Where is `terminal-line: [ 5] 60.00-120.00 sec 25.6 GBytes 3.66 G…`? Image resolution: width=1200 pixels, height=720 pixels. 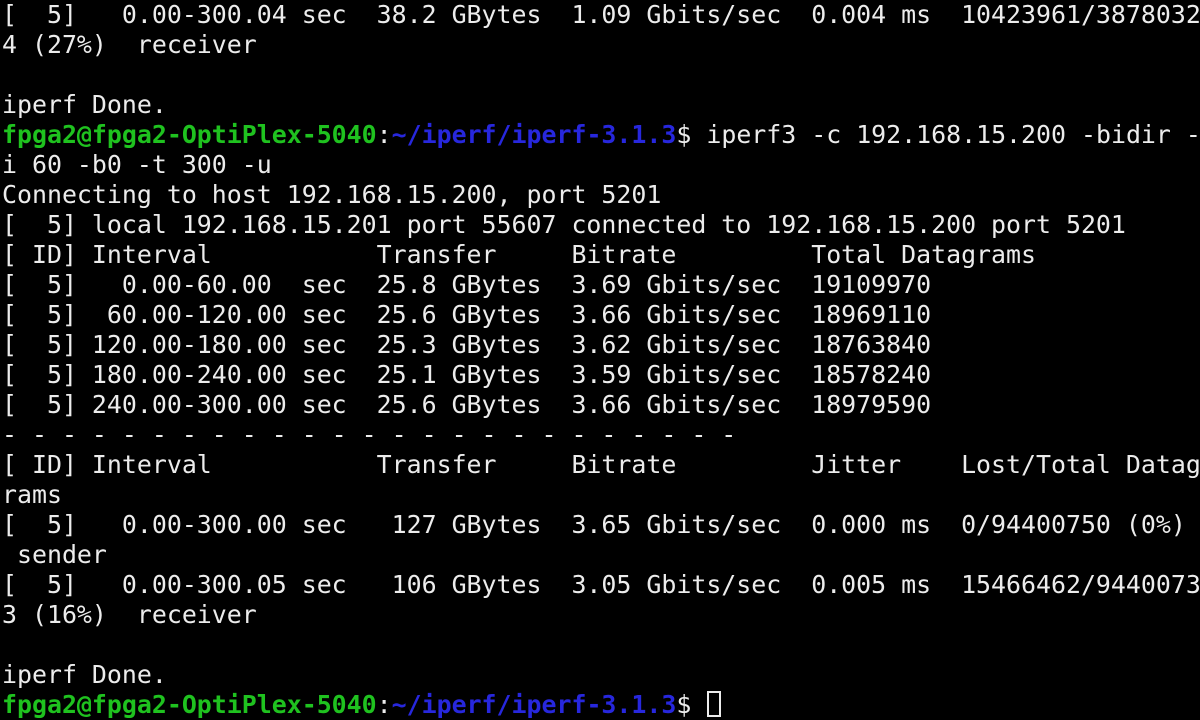 terminal-line: [ 5] 60.00-120.00 sec 25.6 GBytes 3.66 G… is located at coordinates (601, 315).